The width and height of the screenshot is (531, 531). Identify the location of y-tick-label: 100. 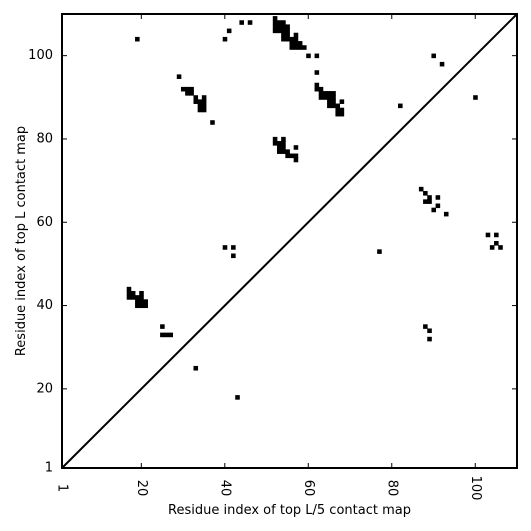
(40, 55).